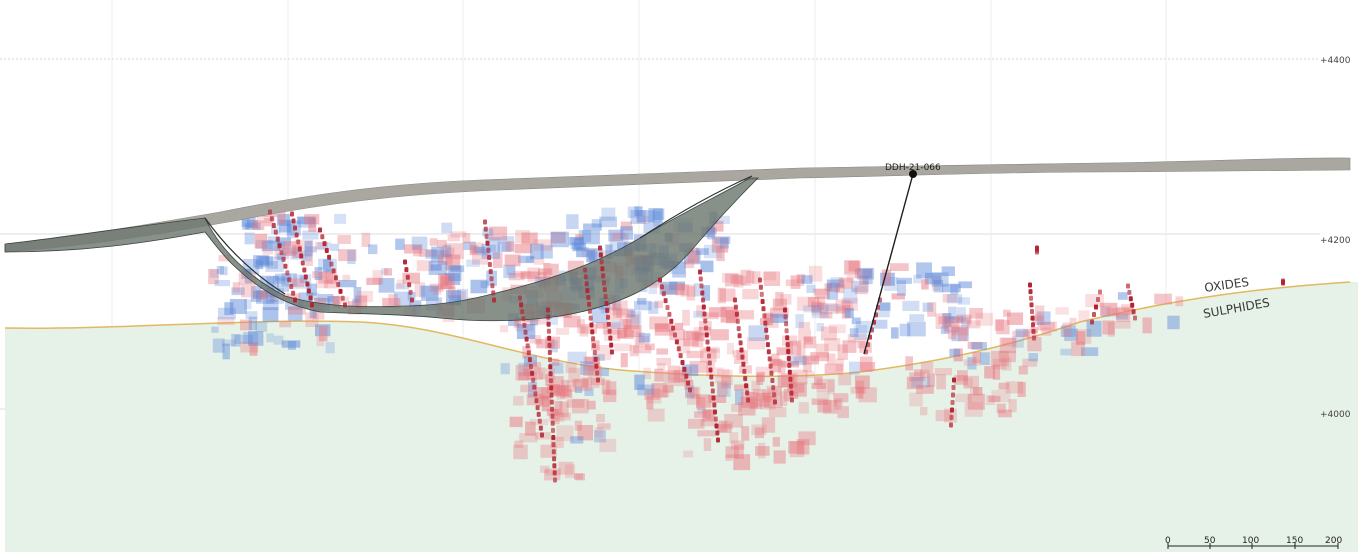  I want to click on oxides-label: OXIDES, so click(1226, 285).